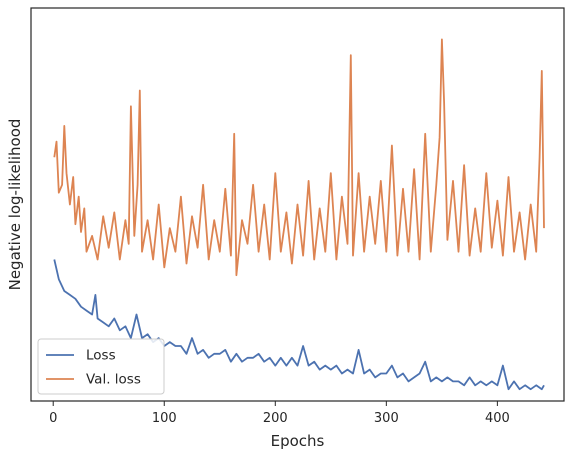 The height and width of the screenshot is (459, 573). Describe the element at coordinates (113, 380) in the screenshot. I see `legend-label-val-loss: Val. loss` at that location.